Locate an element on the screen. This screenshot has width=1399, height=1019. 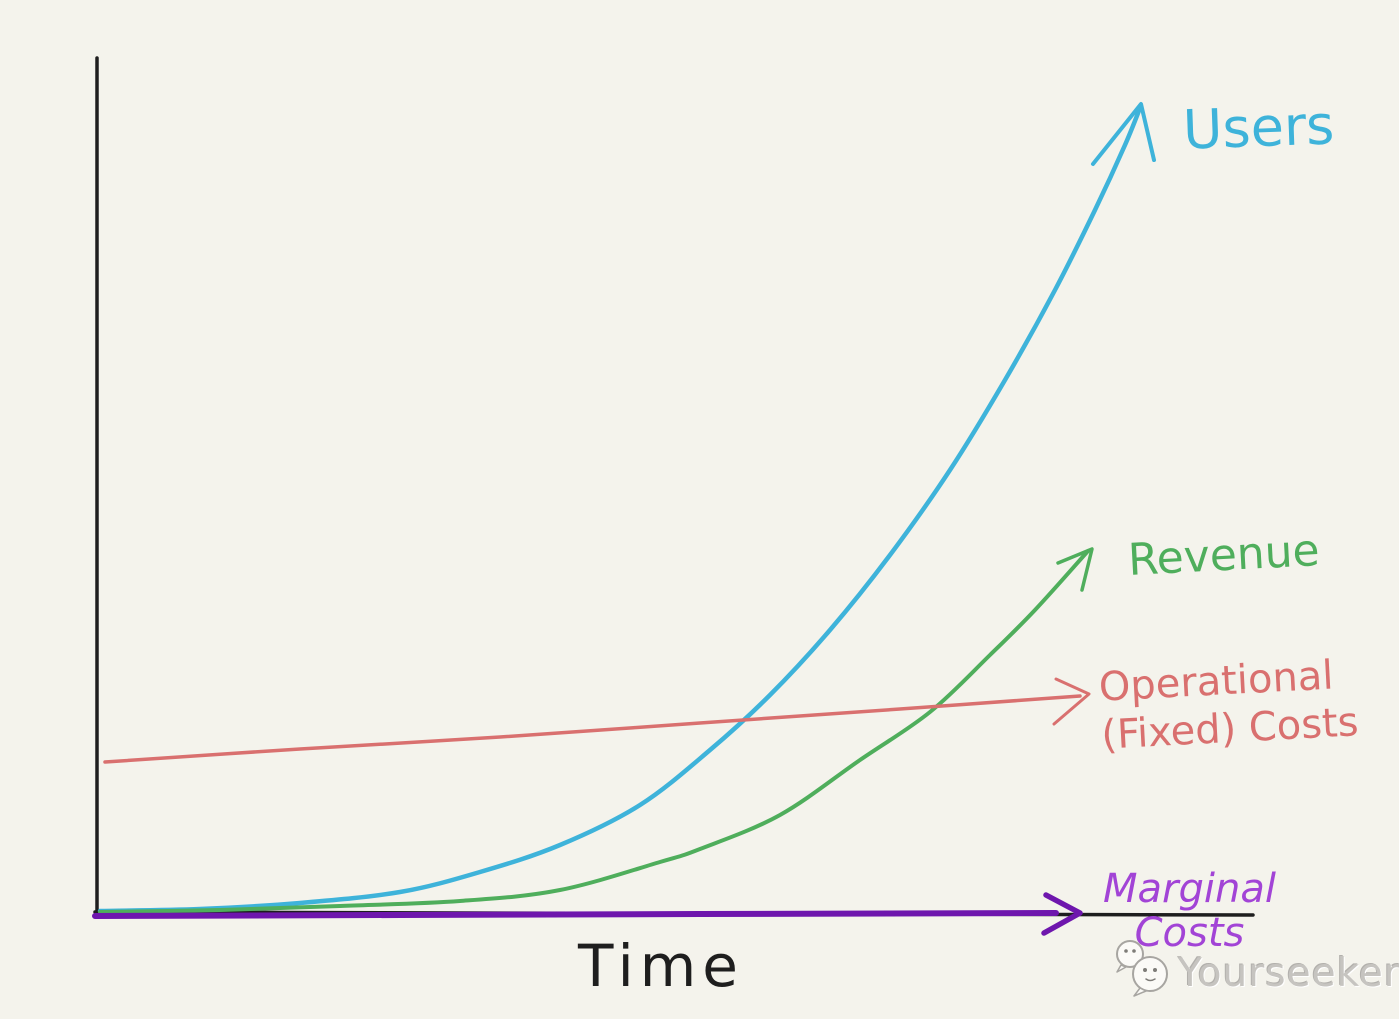
users-series-label: Users is located at coordinates (1258, 127).